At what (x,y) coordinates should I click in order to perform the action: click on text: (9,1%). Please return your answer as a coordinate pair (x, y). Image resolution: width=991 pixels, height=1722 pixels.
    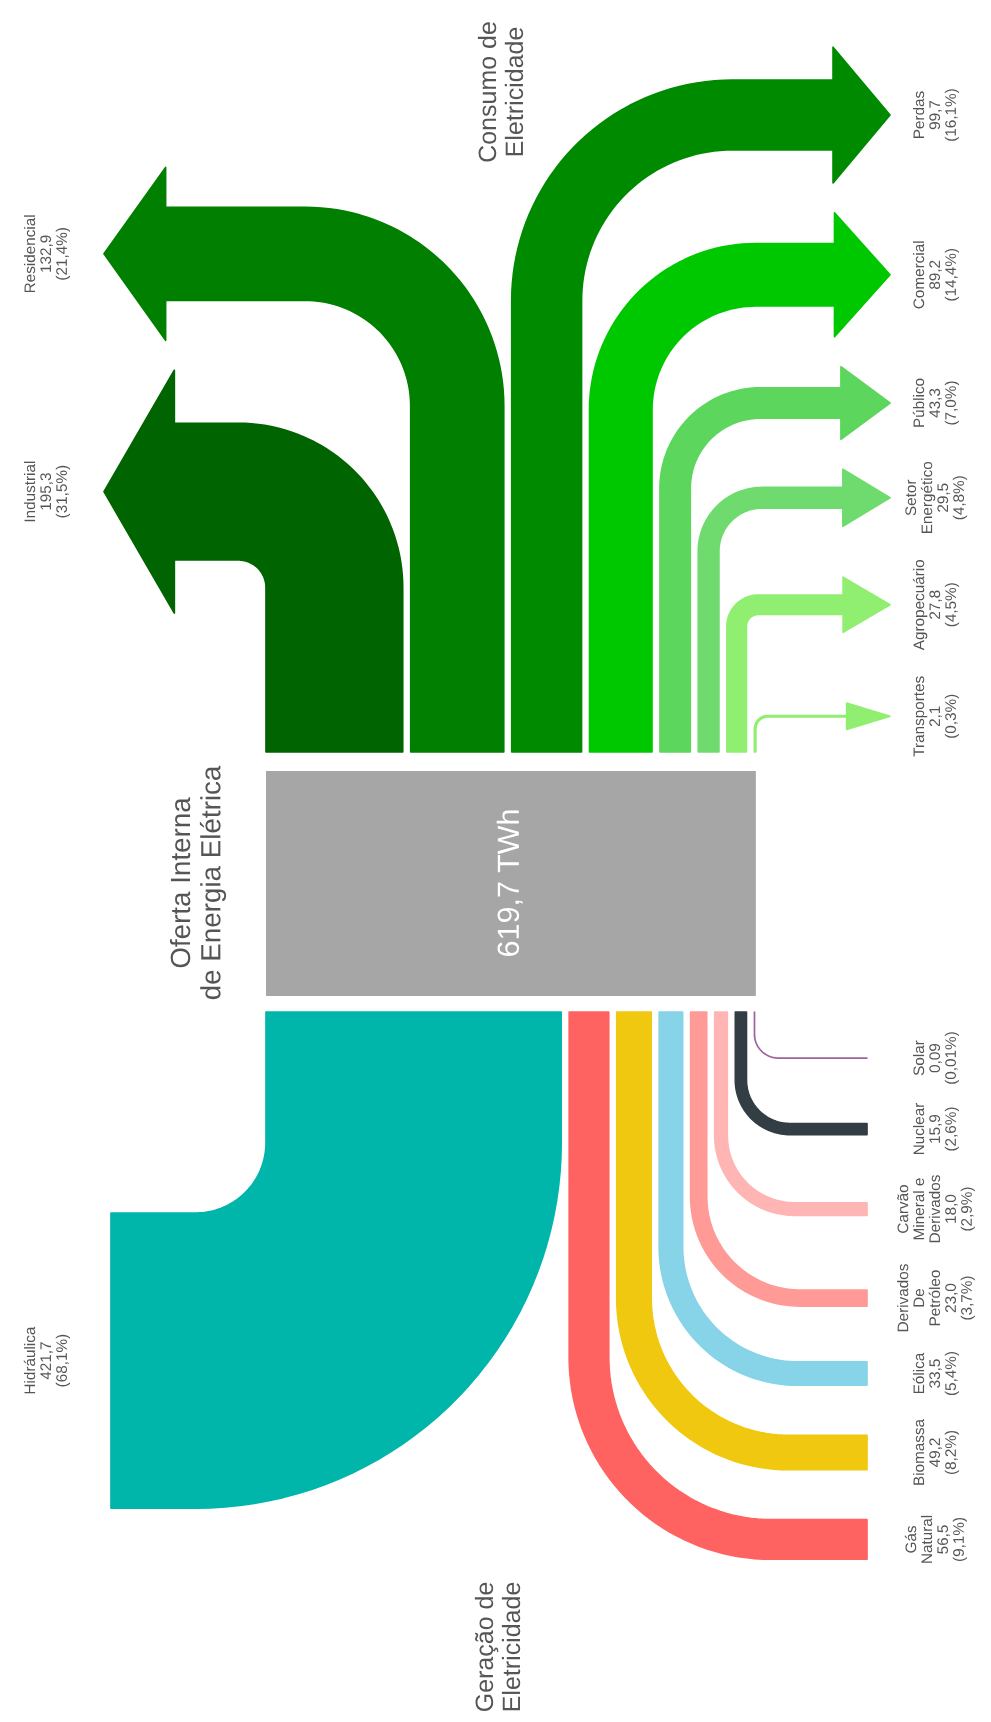
    Looking at the image, I should click on (959, 1539).